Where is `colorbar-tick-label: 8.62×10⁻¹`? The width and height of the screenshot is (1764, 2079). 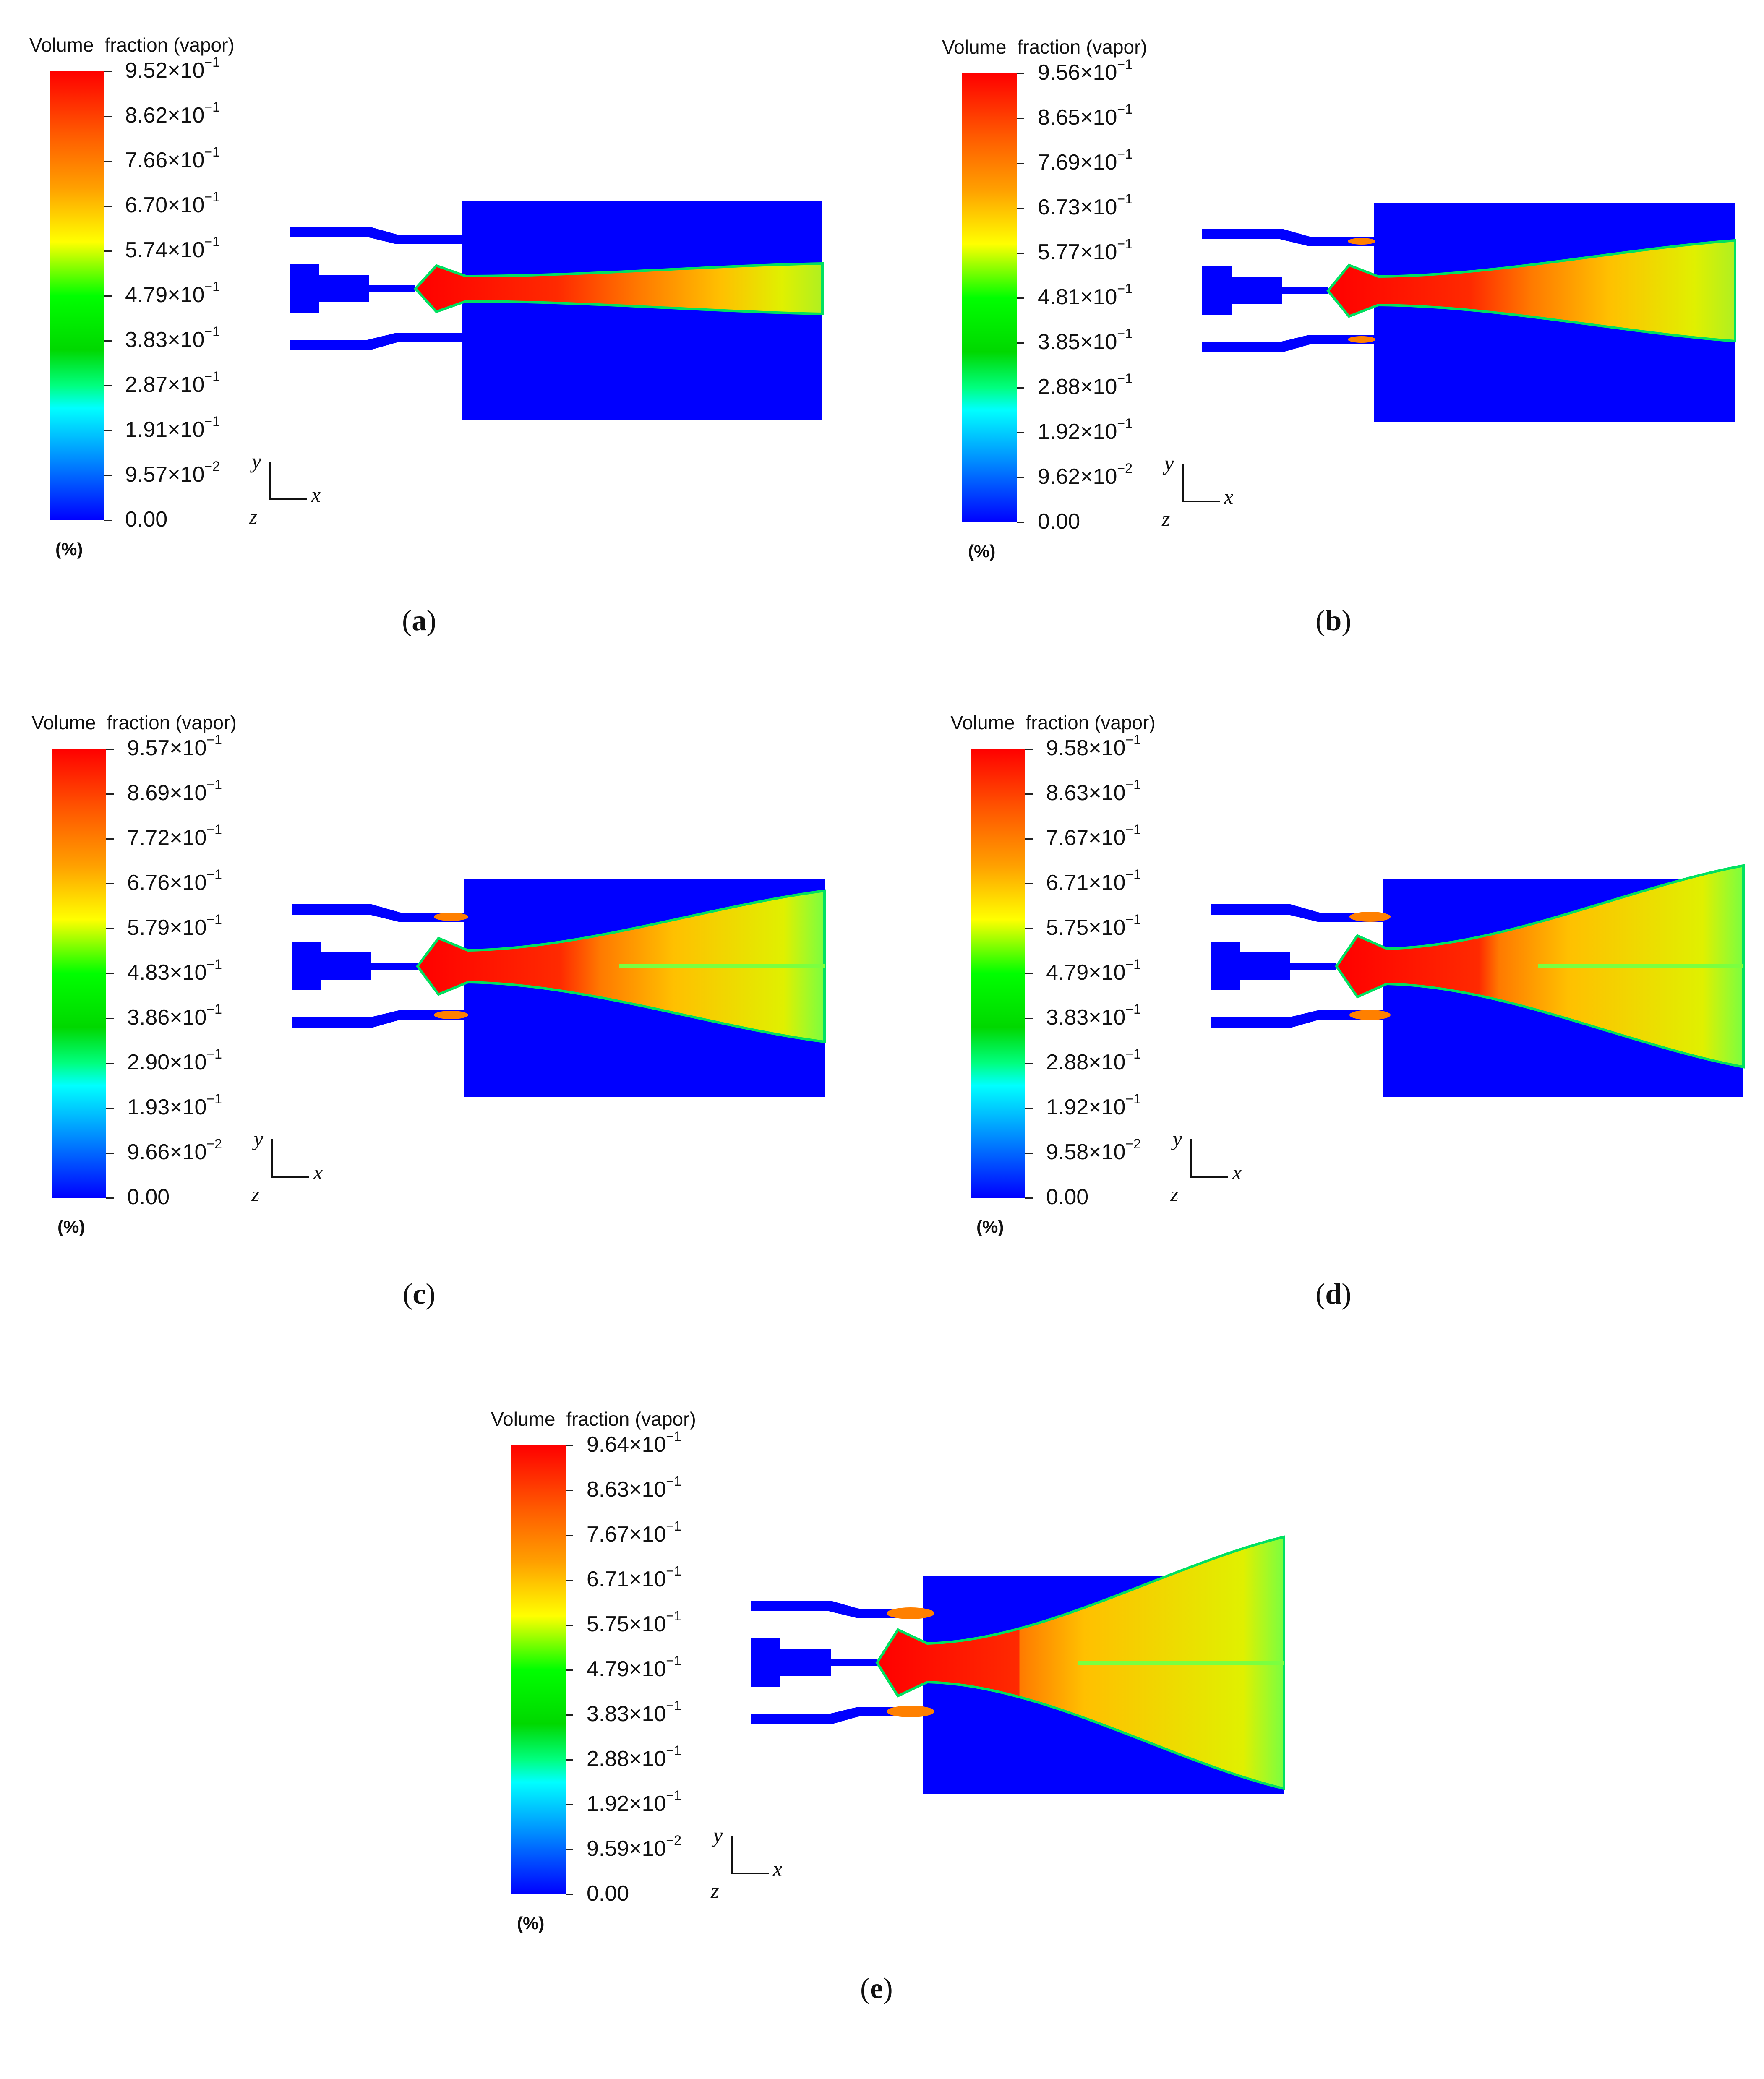 colorbar-tick-label: 8.62×10⁻¹ is located at coordinates (172, 114).